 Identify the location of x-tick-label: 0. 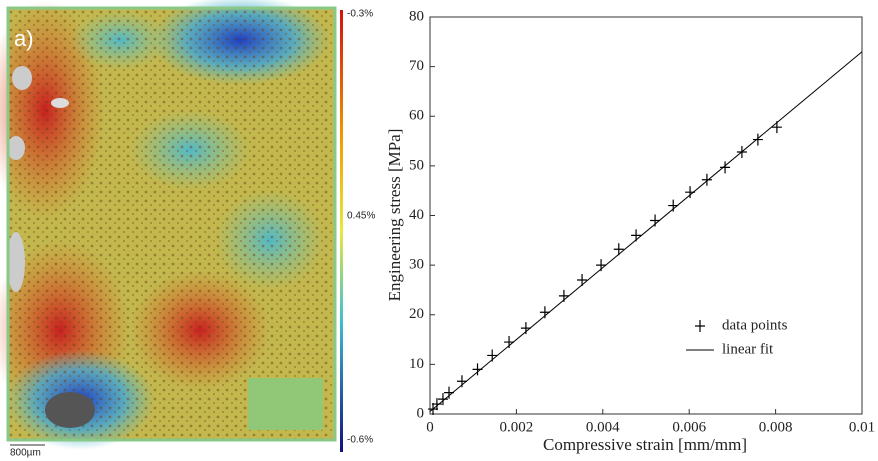
(430, 427).